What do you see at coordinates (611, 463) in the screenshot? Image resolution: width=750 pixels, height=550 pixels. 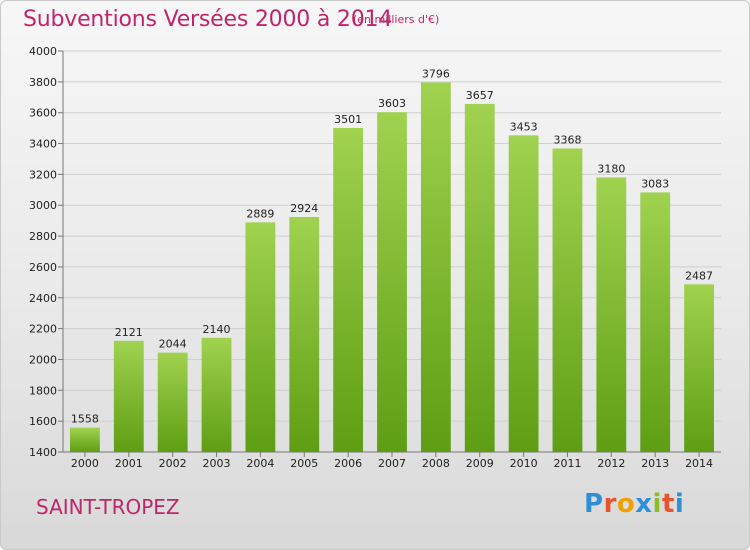 I see `x-tick-label-2012: 2012` at bounding box center [611, 463].